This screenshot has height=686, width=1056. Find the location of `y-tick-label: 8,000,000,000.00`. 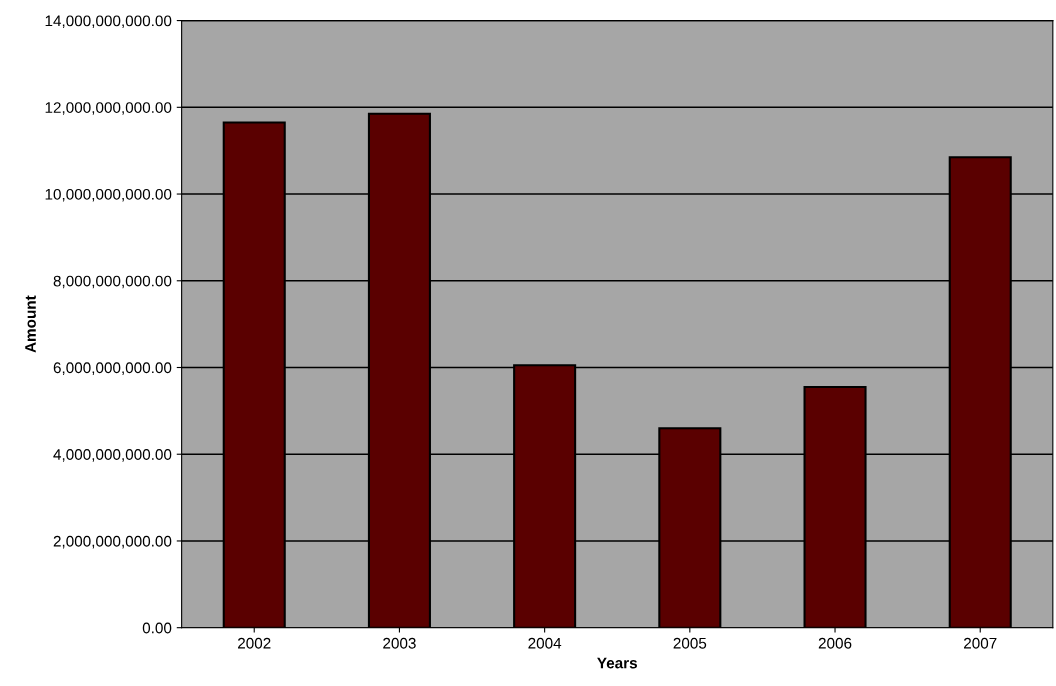

y-tick-label: 8,000,000,000.00 is located at coordinates (112, 282).